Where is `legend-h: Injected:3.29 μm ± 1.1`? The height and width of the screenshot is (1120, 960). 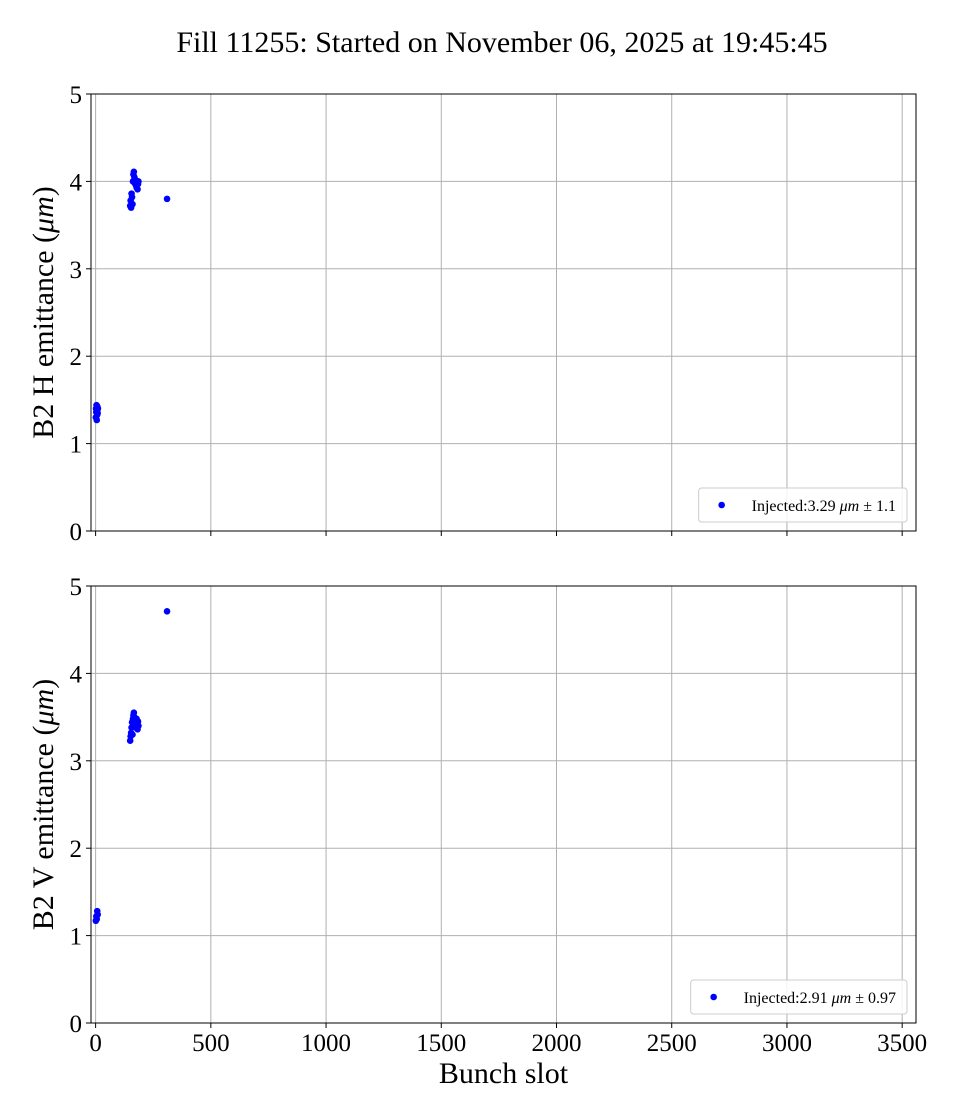 legend-h: Injected:3.29 μm ± 1.1 is located at coordinates (803, 505).